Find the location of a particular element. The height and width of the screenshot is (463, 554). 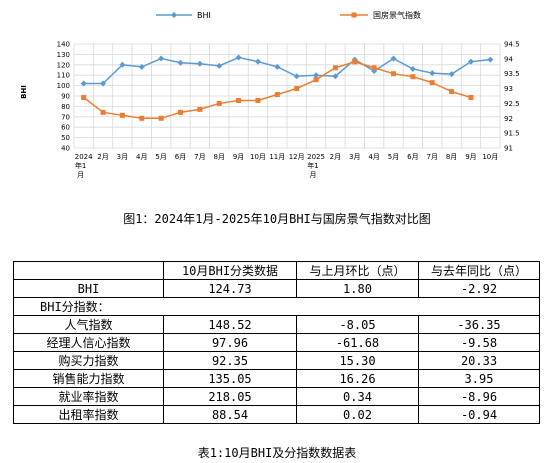

table-cell: 20.33 is located at coordinates (479, 360).